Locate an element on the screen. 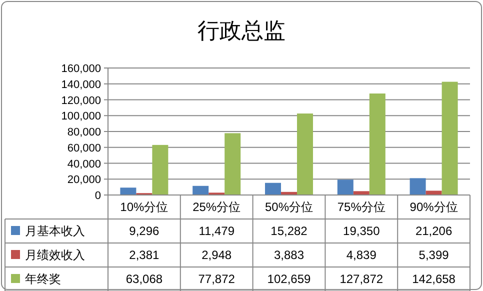 Image resolution: width=483 pixels, height=291 pixels. data-label: 2,948 is located at coordinates (217, 255).